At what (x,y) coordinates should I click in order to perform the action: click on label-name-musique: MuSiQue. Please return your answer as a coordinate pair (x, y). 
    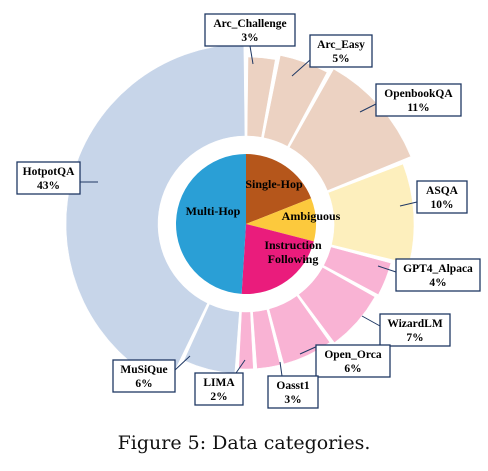
    Looking at the image, I should click on (143, 370).